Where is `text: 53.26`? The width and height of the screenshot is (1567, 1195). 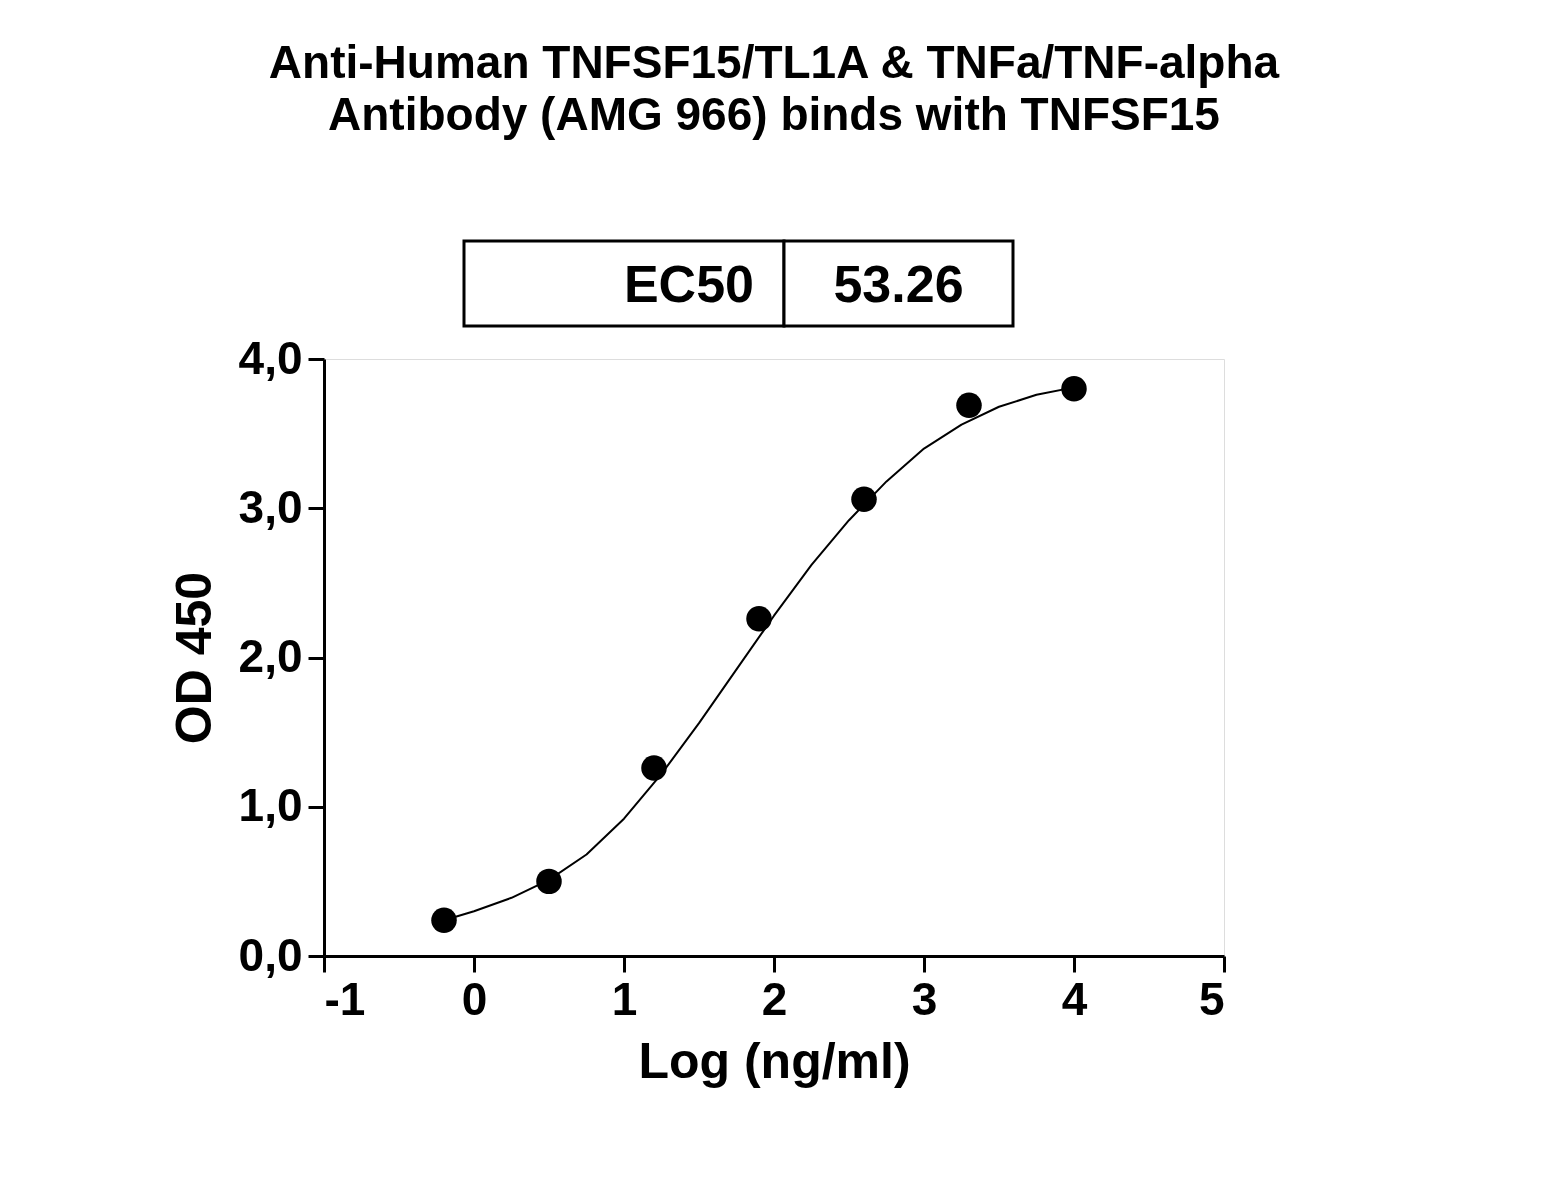
text: 53.26 is located at coordinates (898, 283).